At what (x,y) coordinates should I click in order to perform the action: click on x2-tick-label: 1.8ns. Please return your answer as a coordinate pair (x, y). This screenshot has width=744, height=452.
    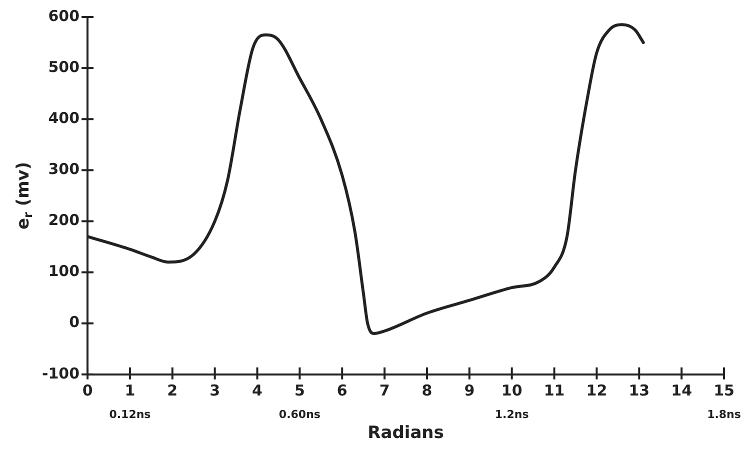
    Looking at the image, I should click on (724, 414).